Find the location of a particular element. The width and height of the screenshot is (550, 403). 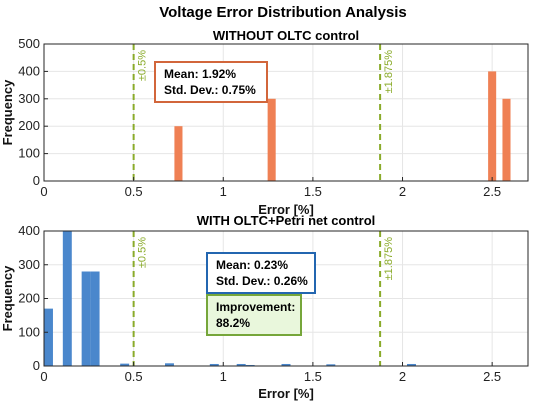

top-xaxis-label: Error [%] is located at coordinates (286, 209).